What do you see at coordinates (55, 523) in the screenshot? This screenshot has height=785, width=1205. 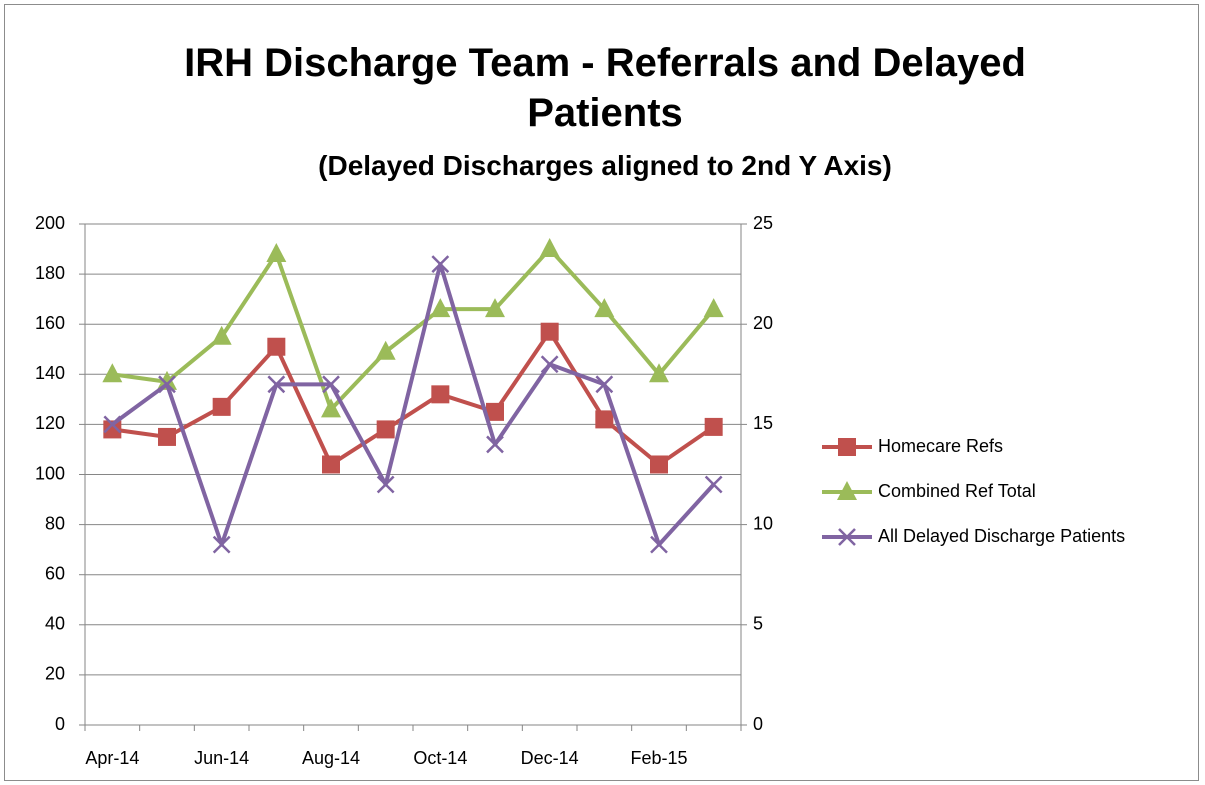 I see `y-tick-label: 80` at bounding box center [55, 523].